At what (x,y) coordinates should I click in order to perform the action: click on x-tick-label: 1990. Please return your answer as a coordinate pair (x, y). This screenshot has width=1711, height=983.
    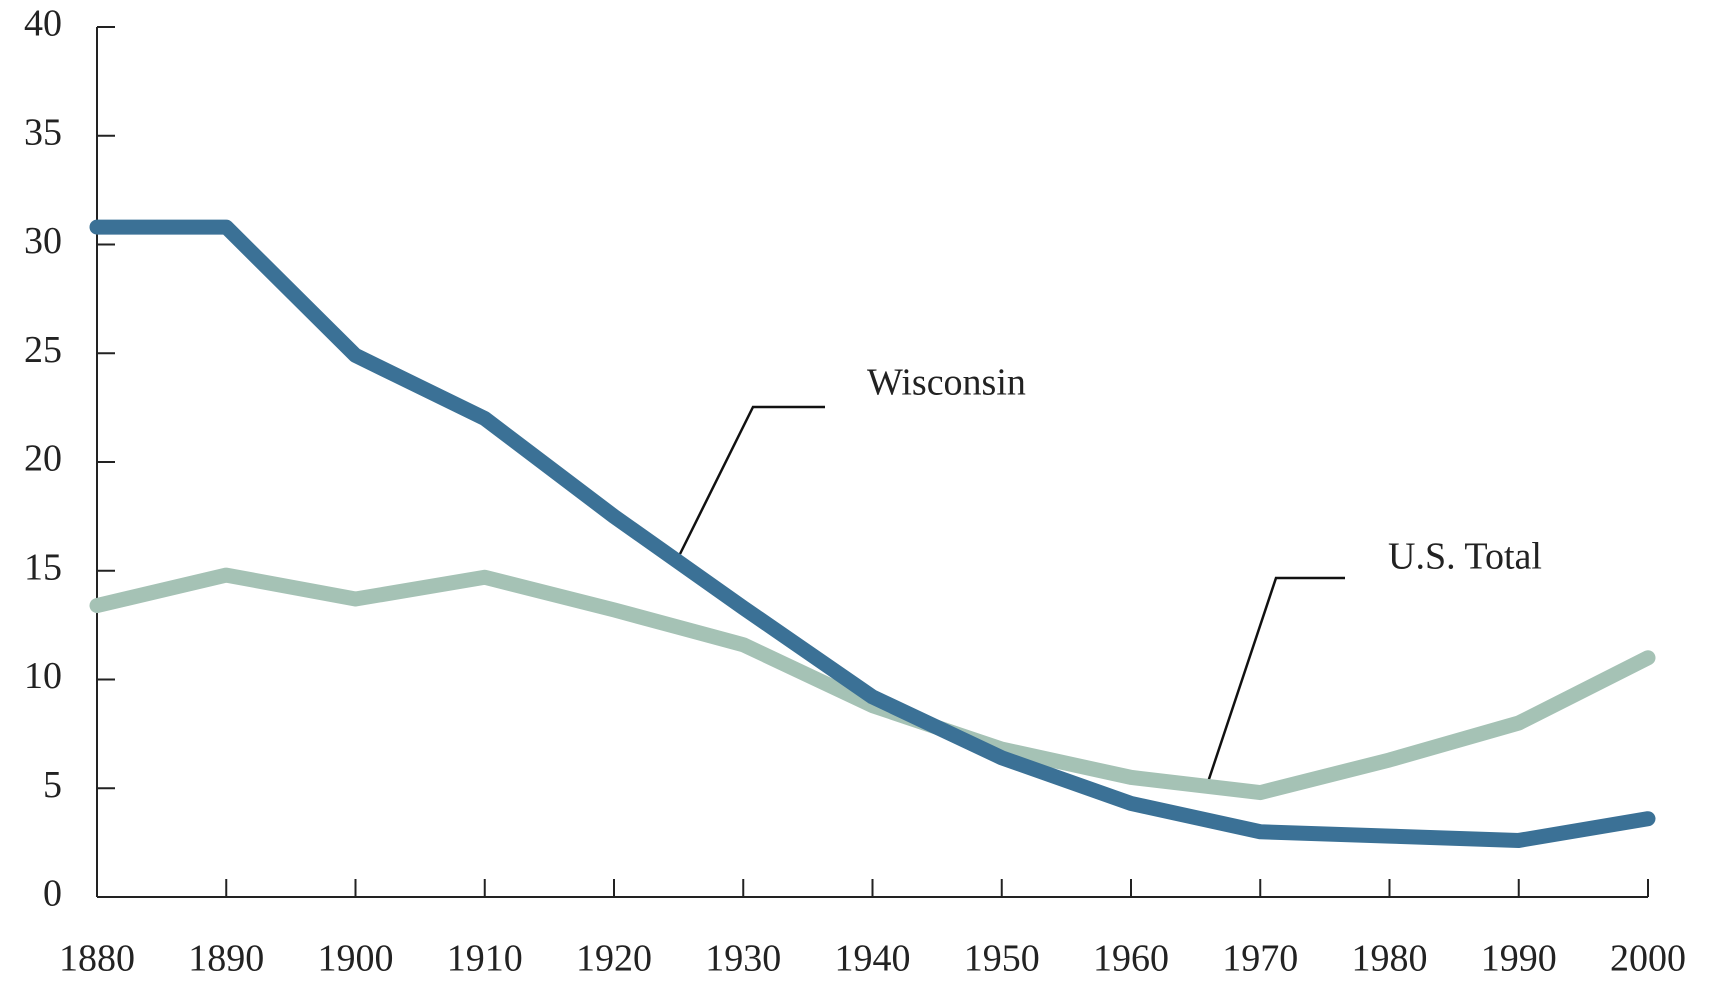
    Looking at the image, I should click on (1519, 959).